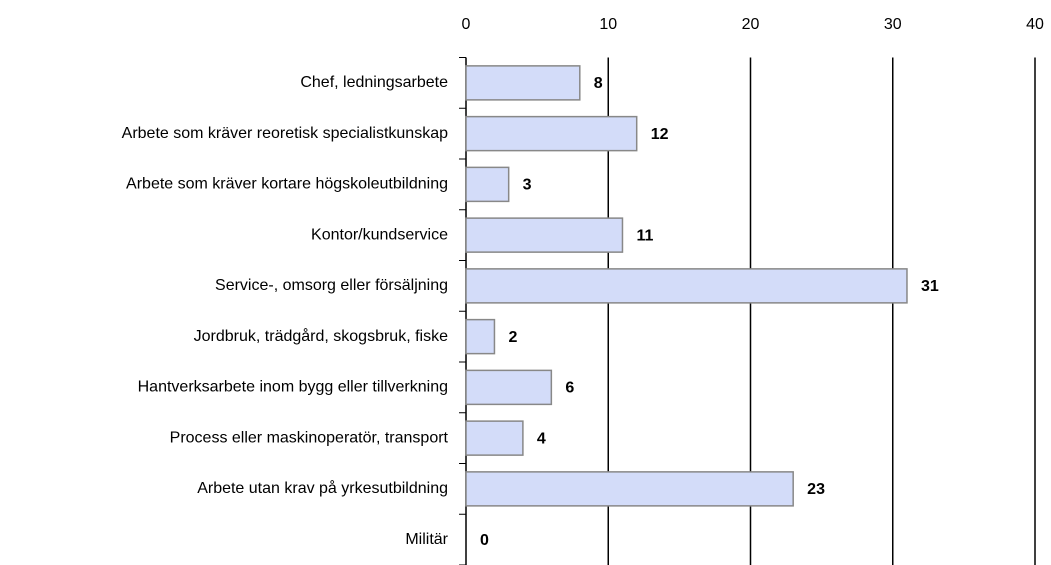 The width and height of the screenshot is (1051, 565). I want to click on value-label: 6, so click(569, 388).